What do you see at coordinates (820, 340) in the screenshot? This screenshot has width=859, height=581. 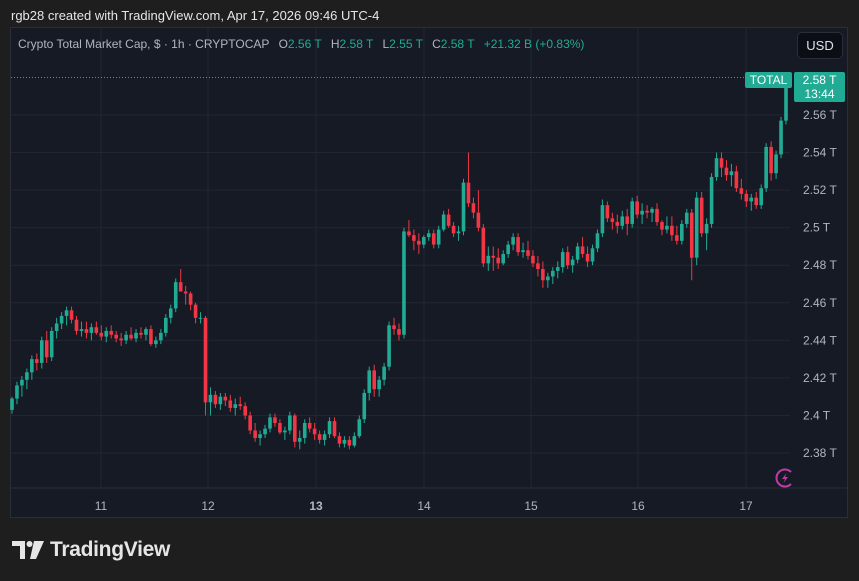 I see `price-axis-label: 2.44 T` at bounding box center [820, 340].